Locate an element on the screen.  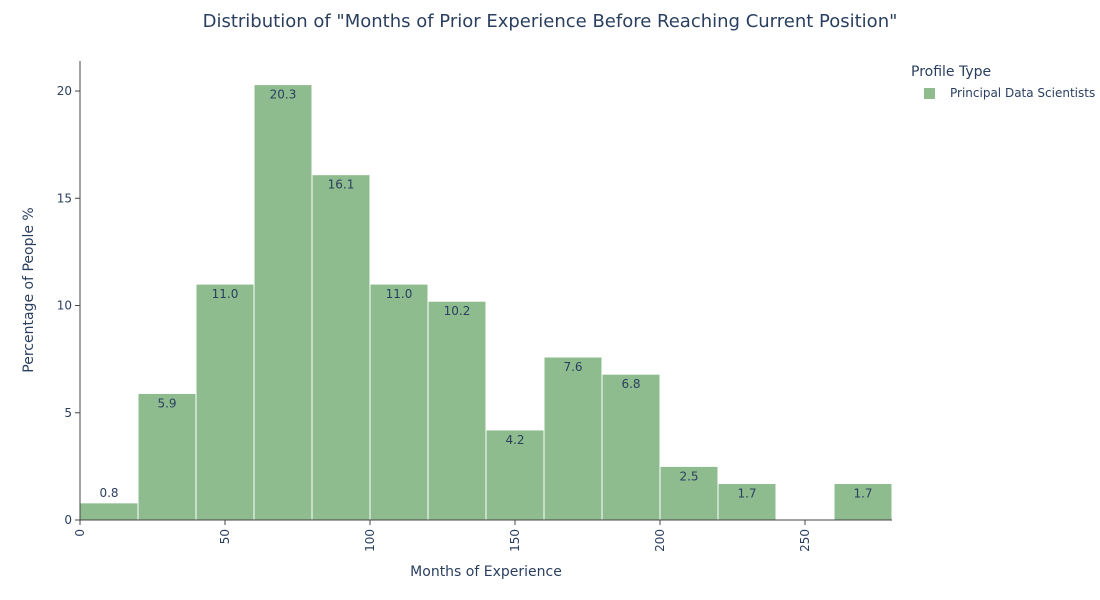
x-axis-title: Months of Experience is located at coordinates (486, 572).